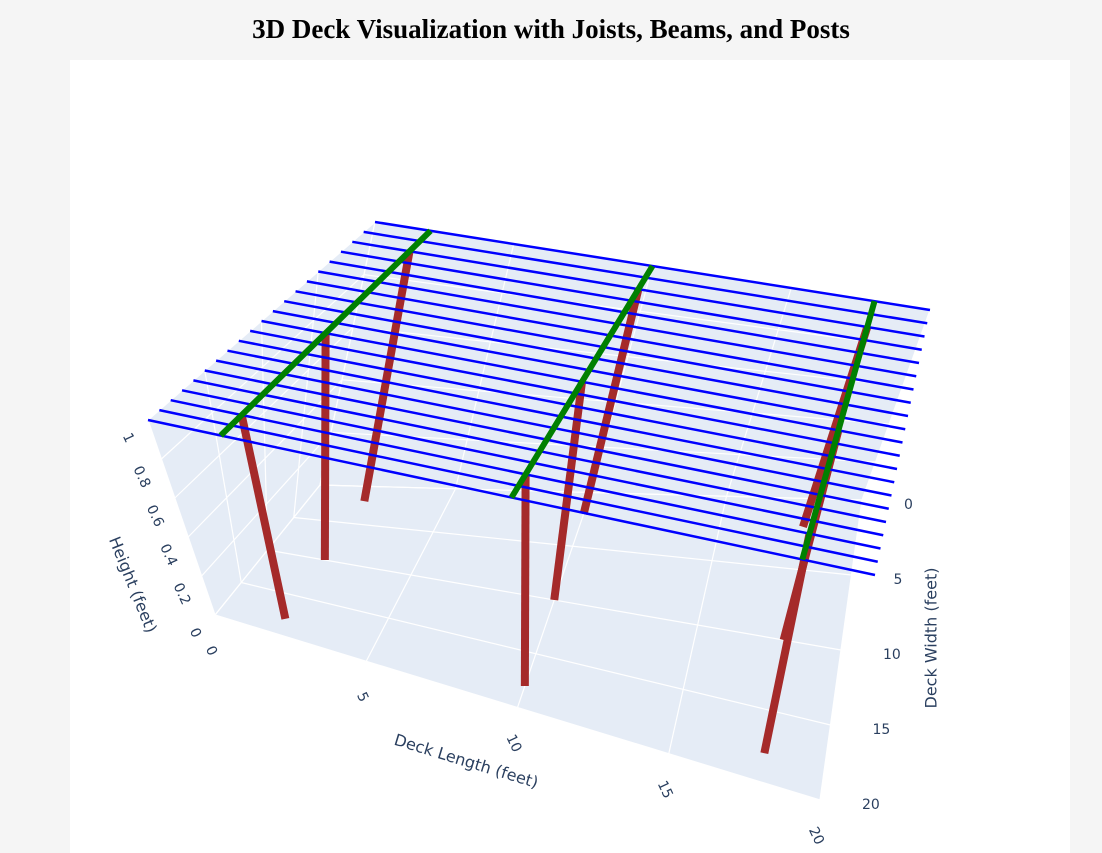 The width and height of the screenshot is (1102, 853). Describe the element at coordinates (362, 697) in the screenshot. I see `x-tick-label: 5` at that location.